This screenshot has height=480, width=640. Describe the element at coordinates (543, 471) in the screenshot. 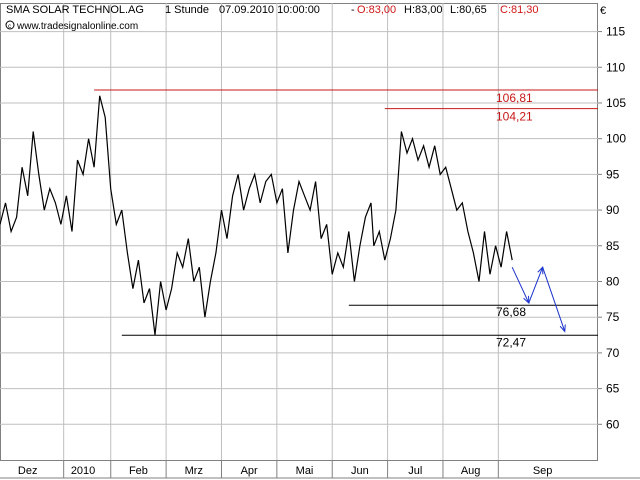

I see `xtick-label-9: Sep` at that location.